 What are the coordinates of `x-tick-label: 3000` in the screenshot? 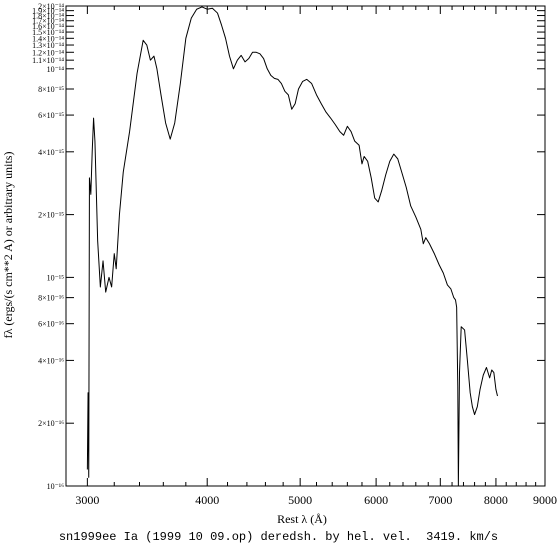 It's located at (87, 500).